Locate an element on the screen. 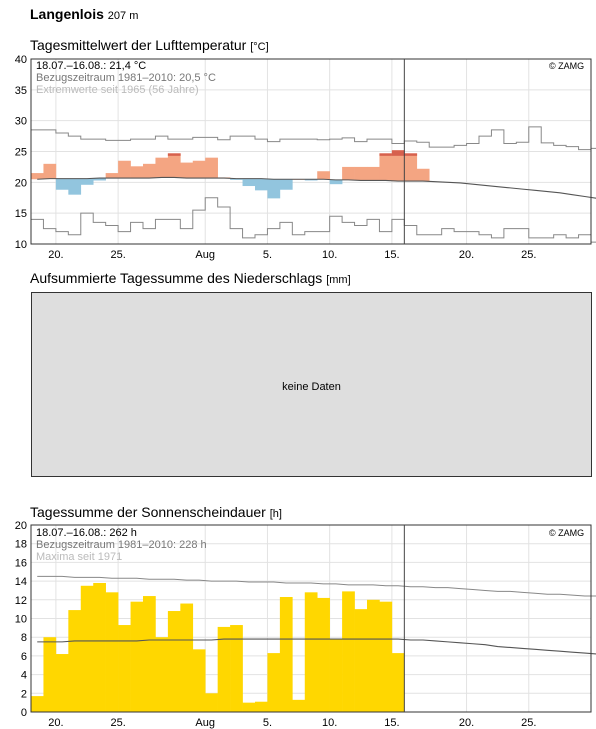 This screenshot has height=729, width=596. station-header: Langenlois 207 m is located at coordinates (84, 14).